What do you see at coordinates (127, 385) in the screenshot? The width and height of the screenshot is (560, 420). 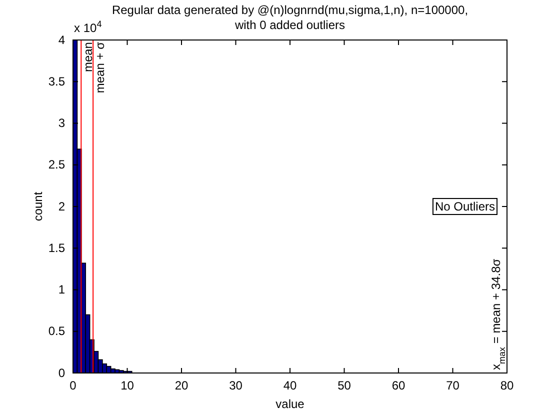 I see `x-tick-label: 10` at bounding box center [127, 385].